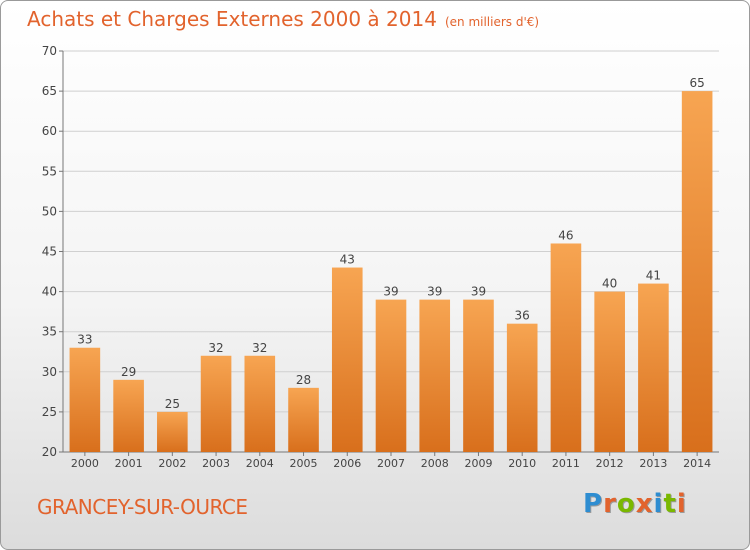  What do you see at coordinates (391, 375) in the screenshot?
I see `bar-2007` at bounding box center [391, 375].